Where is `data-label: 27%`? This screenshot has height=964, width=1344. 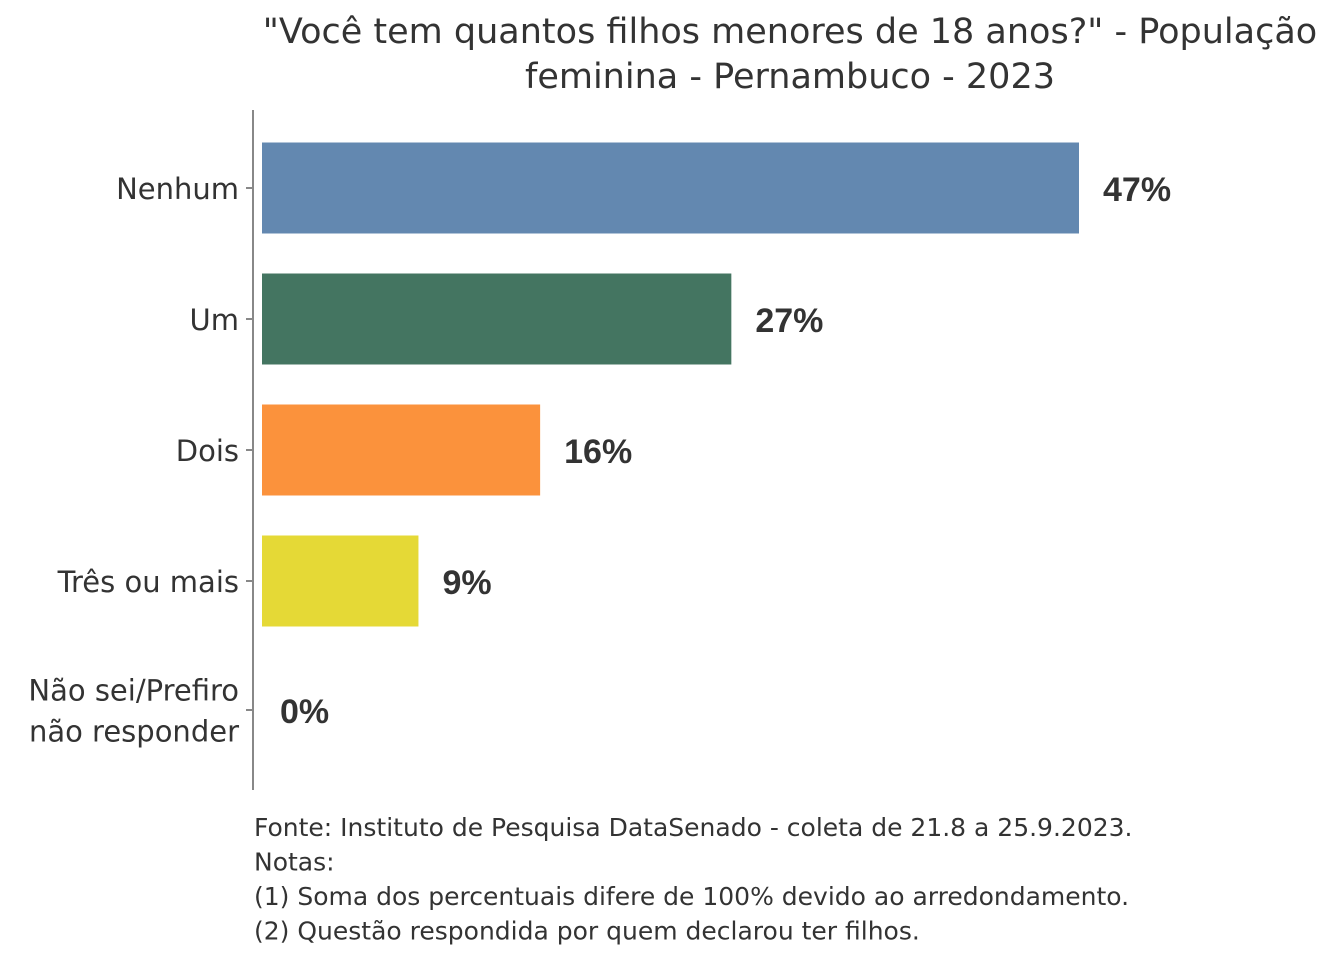
data-label: 27% is located at coordinates (789, 321).